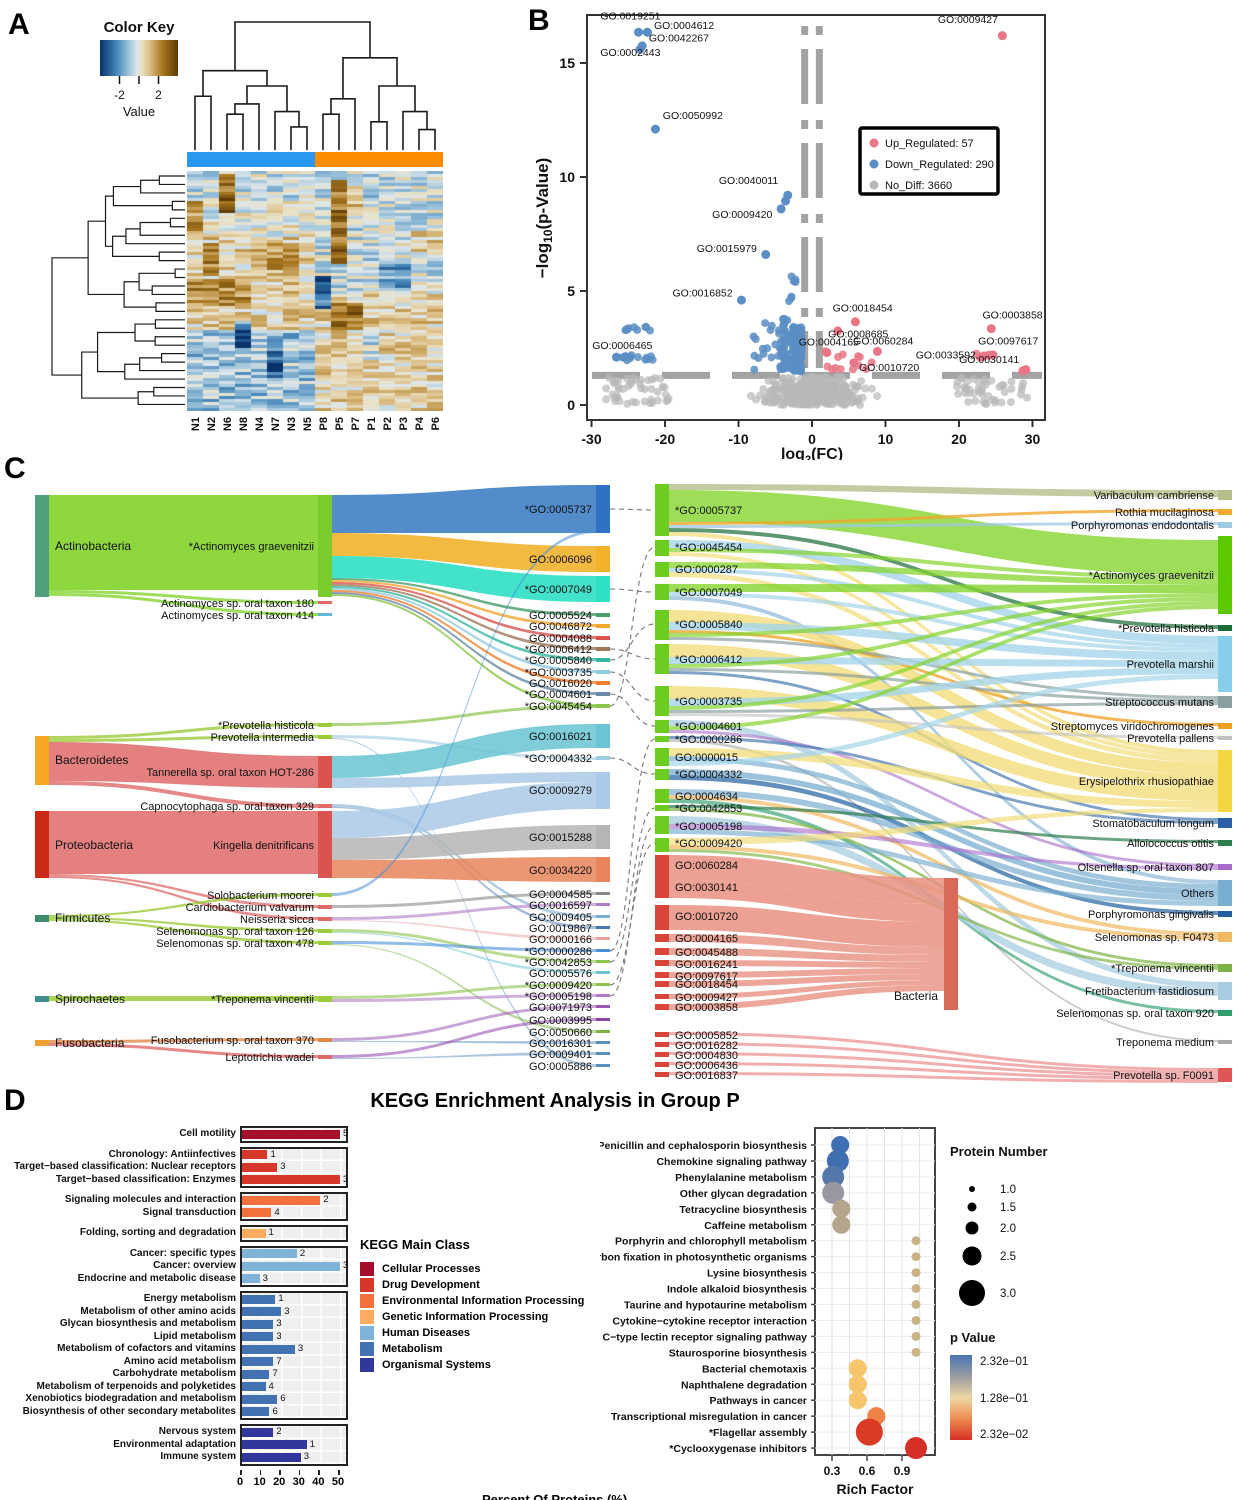 The image size is (1239, 1500). Describe the element at coordinates (709, 1321) in the screenshot. I see `pathway-label: Cytokine−cytokine receptor interaction` at that location.